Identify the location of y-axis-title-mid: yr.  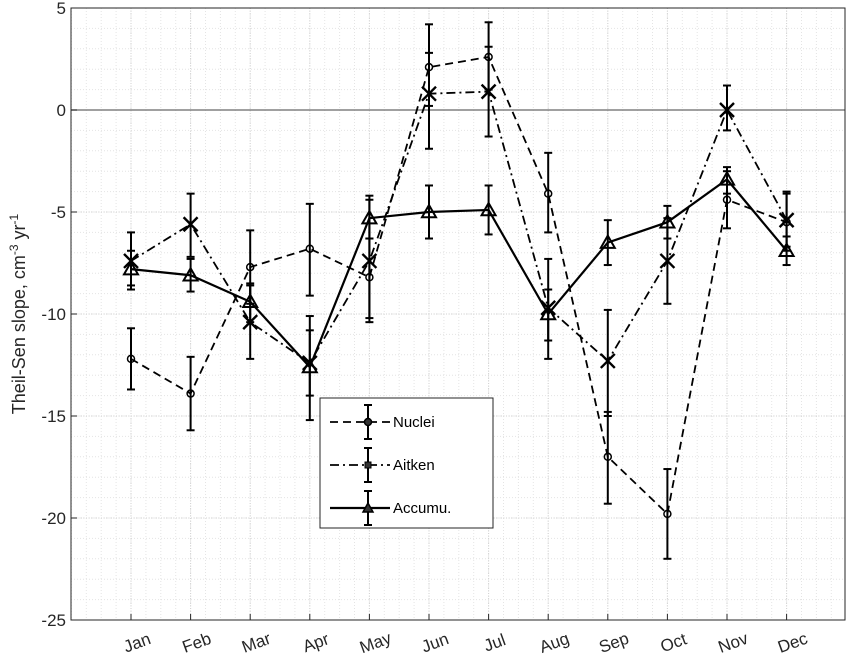
(19, 234).